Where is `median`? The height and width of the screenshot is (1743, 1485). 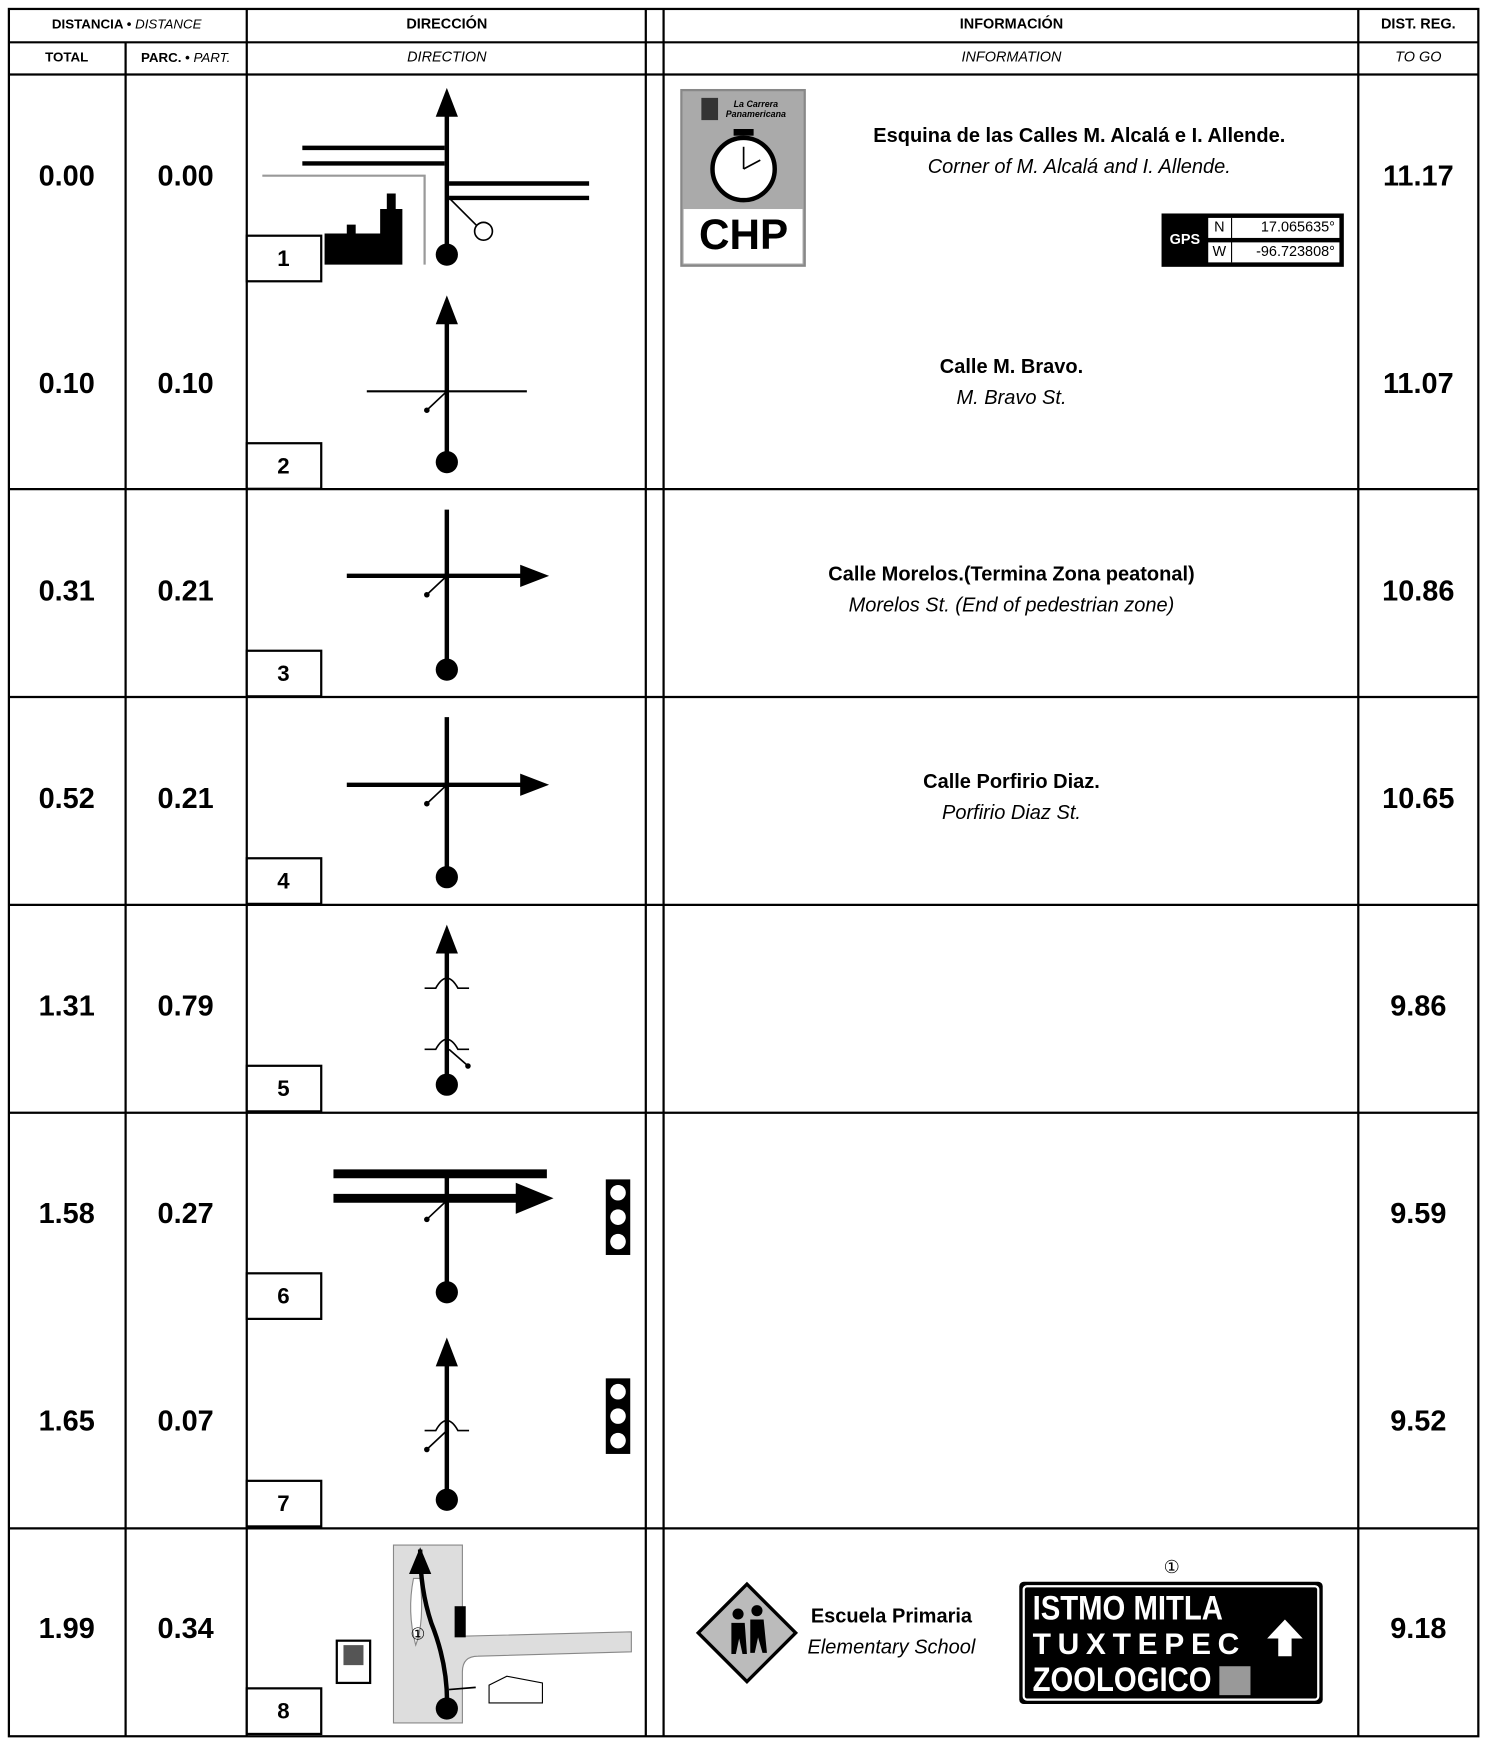 median is located at coordinates (416, 1612).